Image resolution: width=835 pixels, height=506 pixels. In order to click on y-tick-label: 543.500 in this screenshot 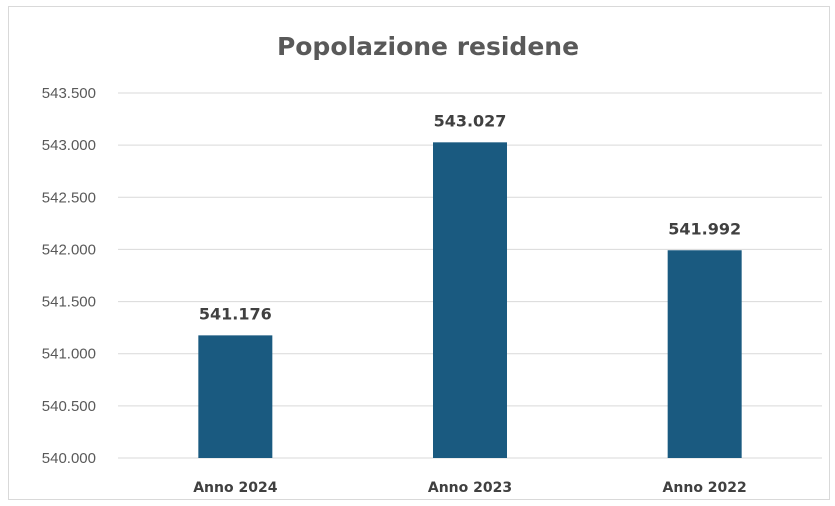, I will do `click(69, 93)`.